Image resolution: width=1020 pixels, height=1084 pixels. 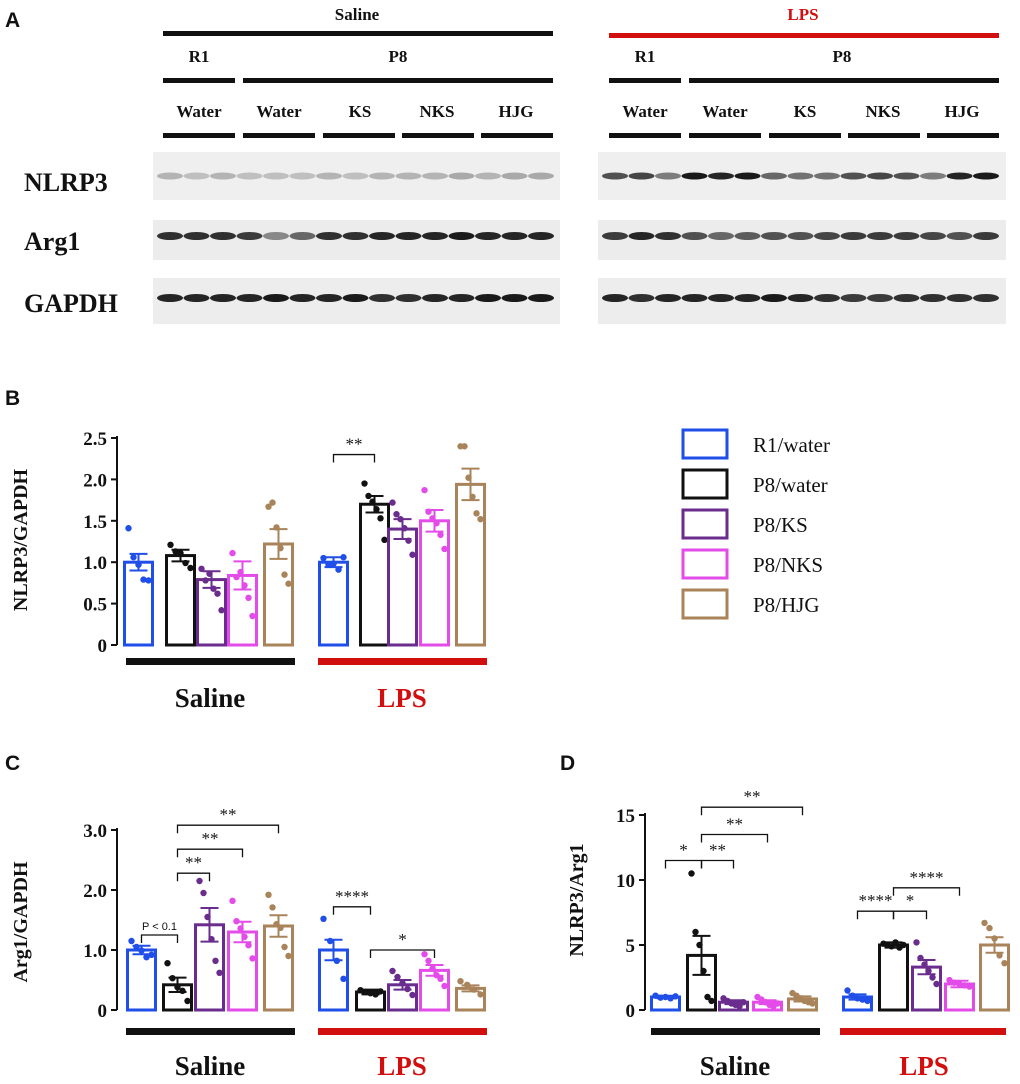 What do you see at coordinates (21, 922) in the screenshot?
I see `y-axis-label: Arg1/GAPDH` at bounding box center [21, 922].